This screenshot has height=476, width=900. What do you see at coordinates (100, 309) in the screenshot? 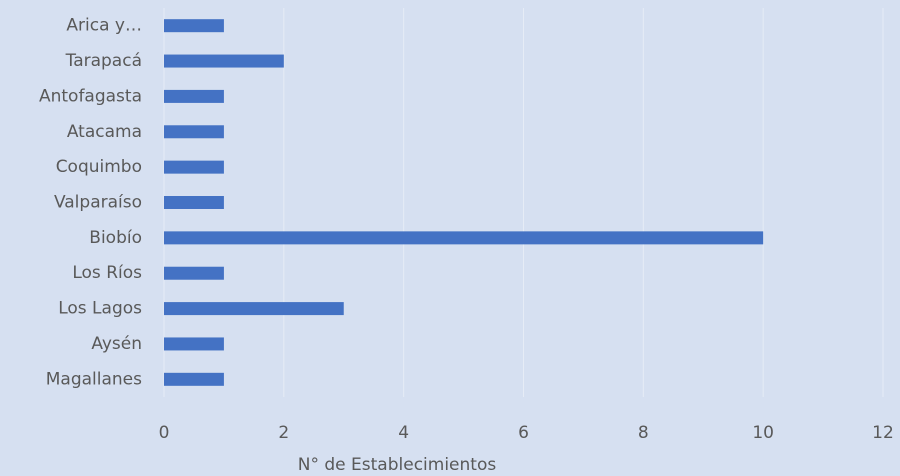
I see `y-tick-label: Los Lagos` at bounding box center [100, 309].